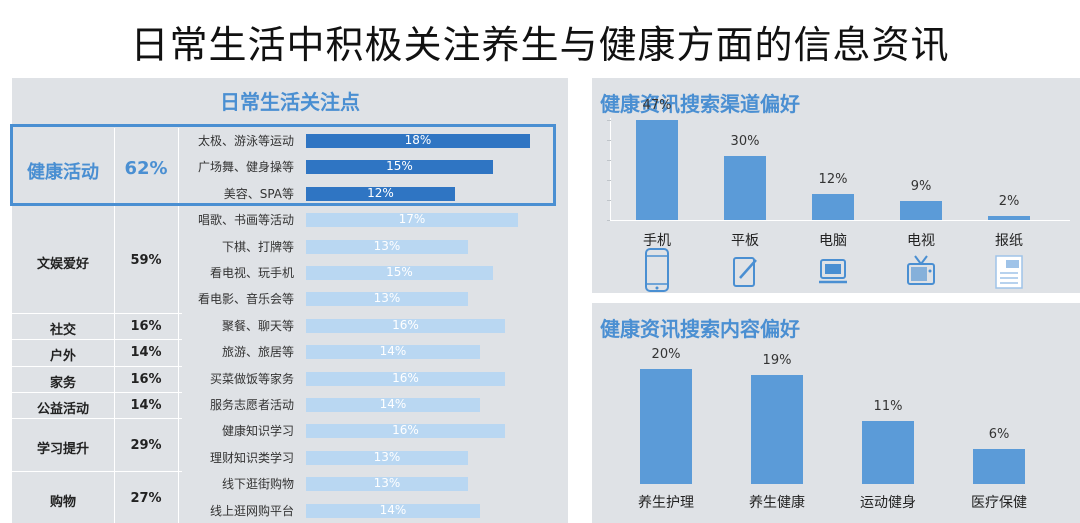 This screenshot has height=523, width=1080. Describe the element at coordinates (921, 241) in the screenshot. I see `category-label: 电视` at that location.